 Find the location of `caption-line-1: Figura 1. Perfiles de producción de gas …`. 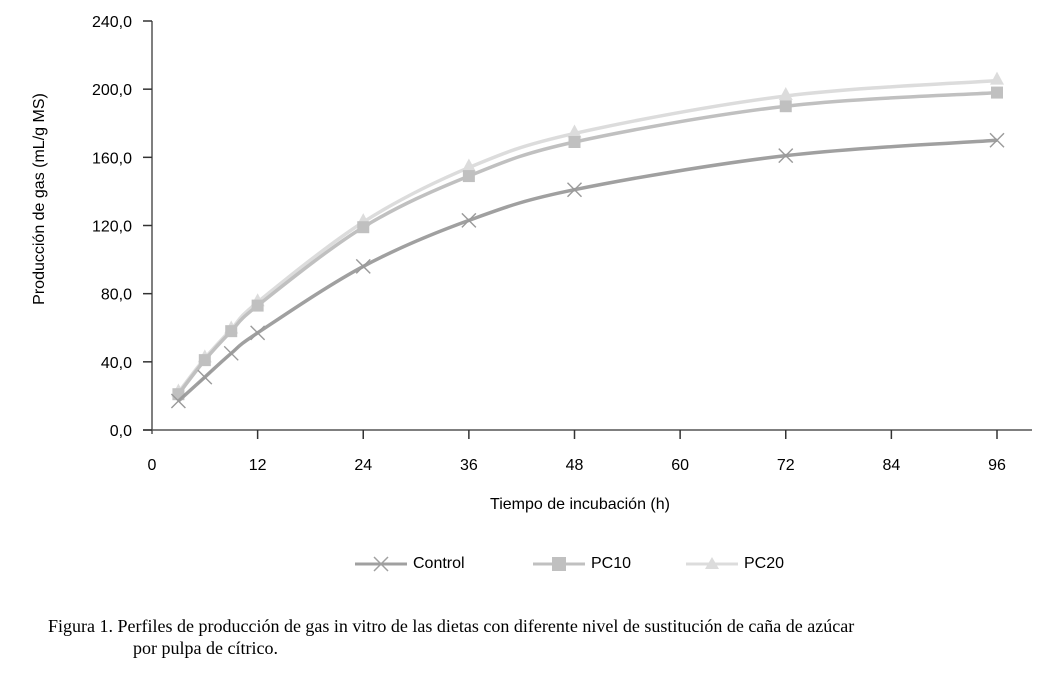

caption-line-1: Figura 1. Perfiles de producción de gas … is located at coordinates (451, 626).